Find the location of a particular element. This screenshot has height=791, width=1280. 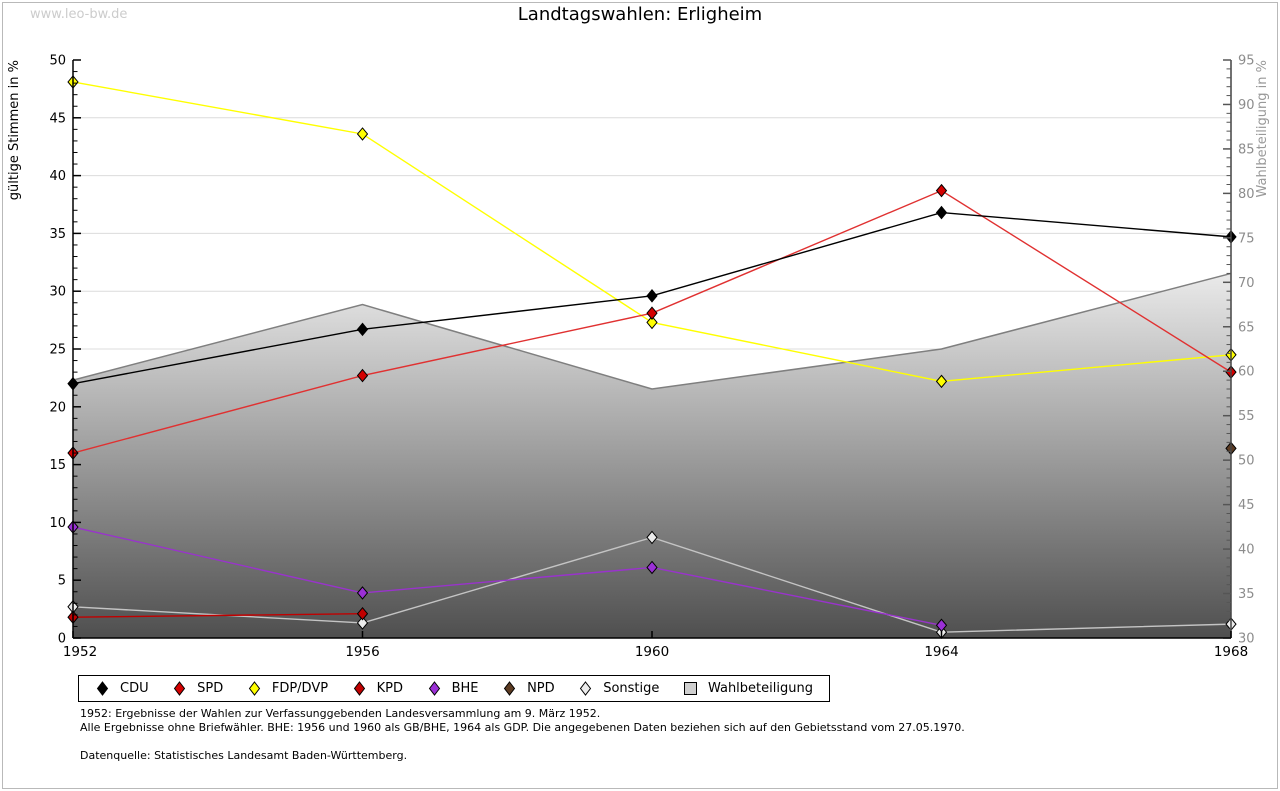

right-axis-tick-label: 30 is located at coordinates (1246, 639).